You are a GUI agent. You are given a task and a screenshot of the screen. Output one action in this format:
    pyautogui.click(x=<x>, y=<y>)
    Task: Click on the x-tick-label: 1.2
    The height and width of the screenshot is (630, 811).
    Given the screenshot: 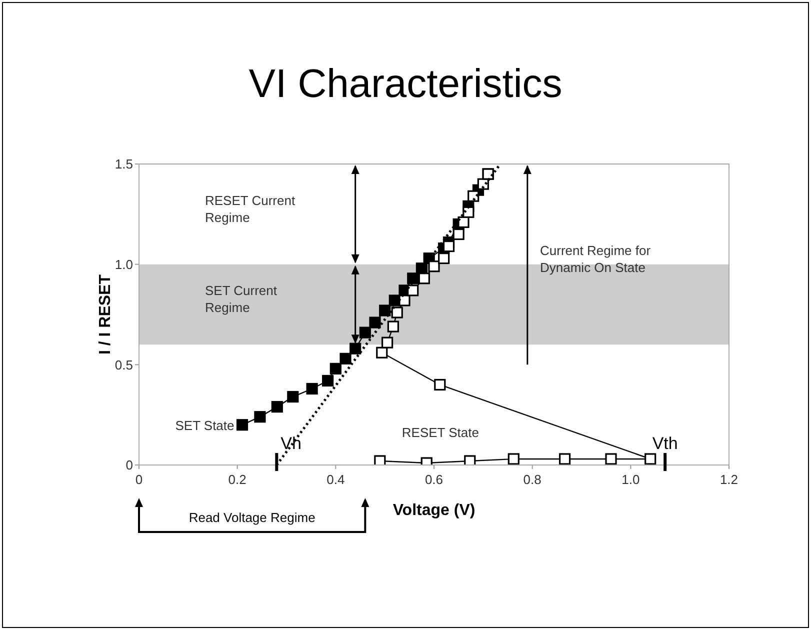 What is the action you would take?
    pyautogui.click(x=729, y=480)
    